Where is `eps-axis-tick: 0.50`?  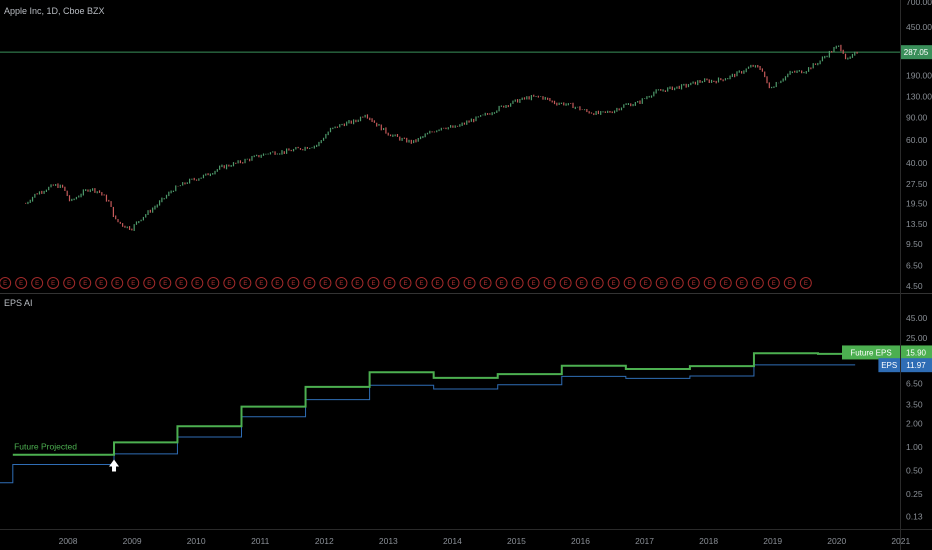 eps-axis-tick: 0.50 is located at coordinates (914, 471).